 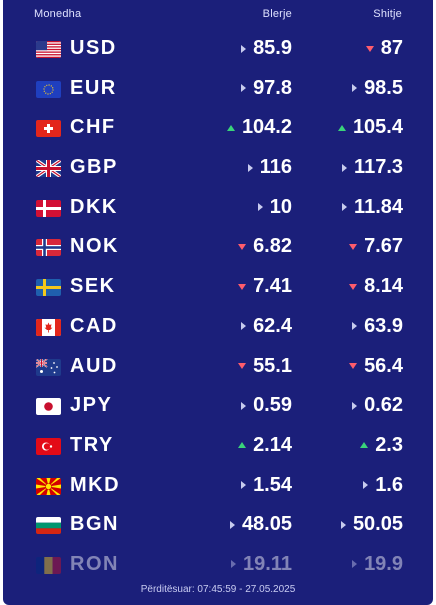 What do you see at coordinates (95, 484) in the screenshot?
I see `currency-code: MKD` at bounding box center [95, 484].